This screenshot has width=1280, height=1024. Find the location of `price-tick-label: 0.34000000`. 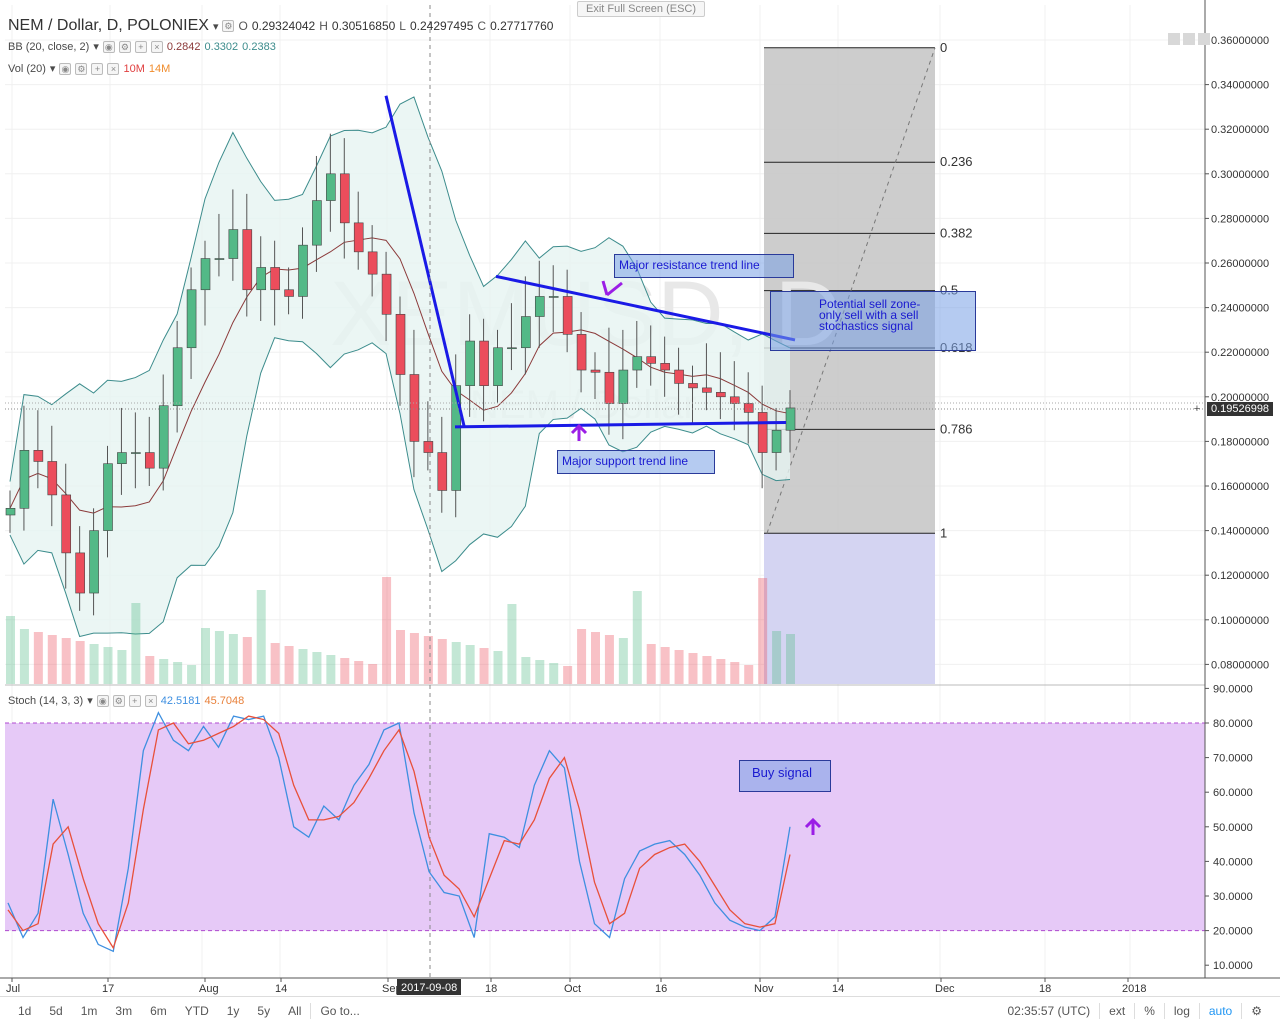

price-tick-label: 0.34000000 is located at coordinates (1240, 86).